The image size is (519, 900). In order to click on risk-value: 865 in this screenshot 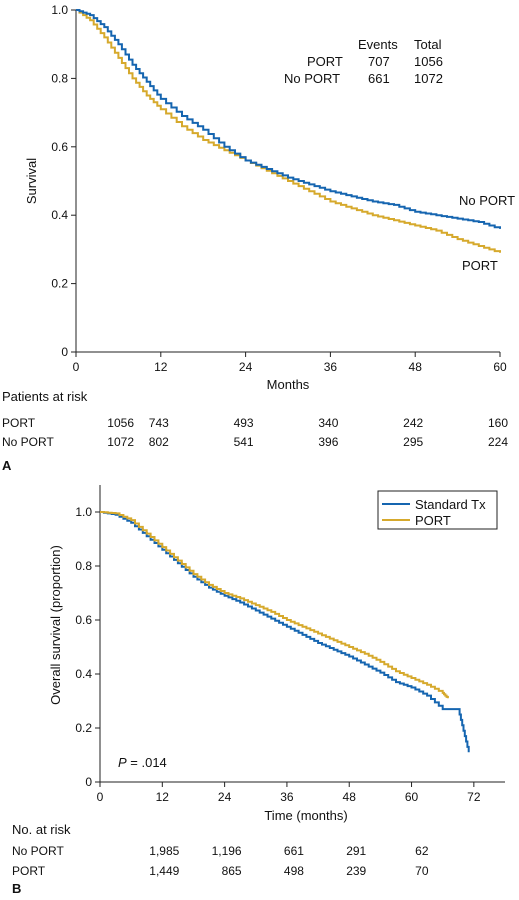, I will do `click(232, 871)`.